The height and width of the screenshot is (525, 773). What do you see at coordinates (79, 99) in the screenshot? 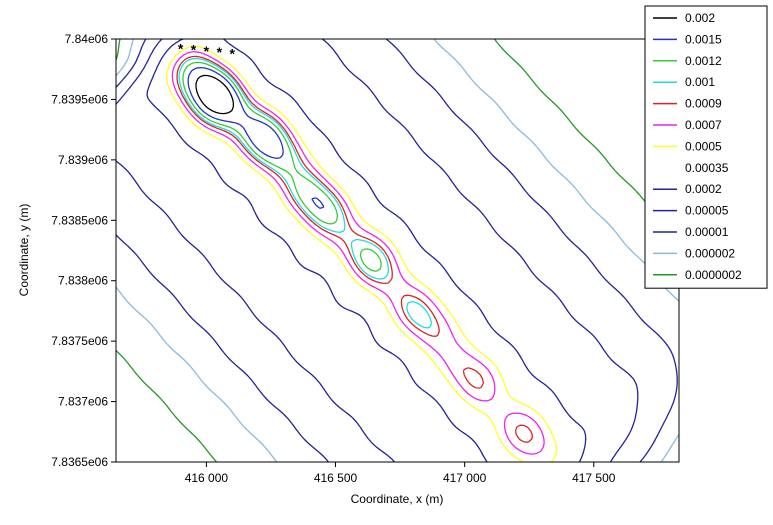
I see `y-tick-label: 7.8395e06` at bounding box center [79, 99].